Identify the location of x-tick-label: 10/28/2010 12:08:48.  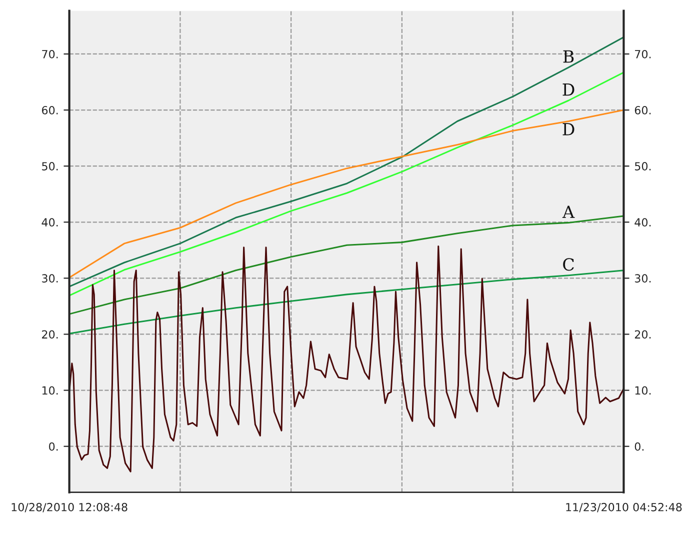
(70, 507).